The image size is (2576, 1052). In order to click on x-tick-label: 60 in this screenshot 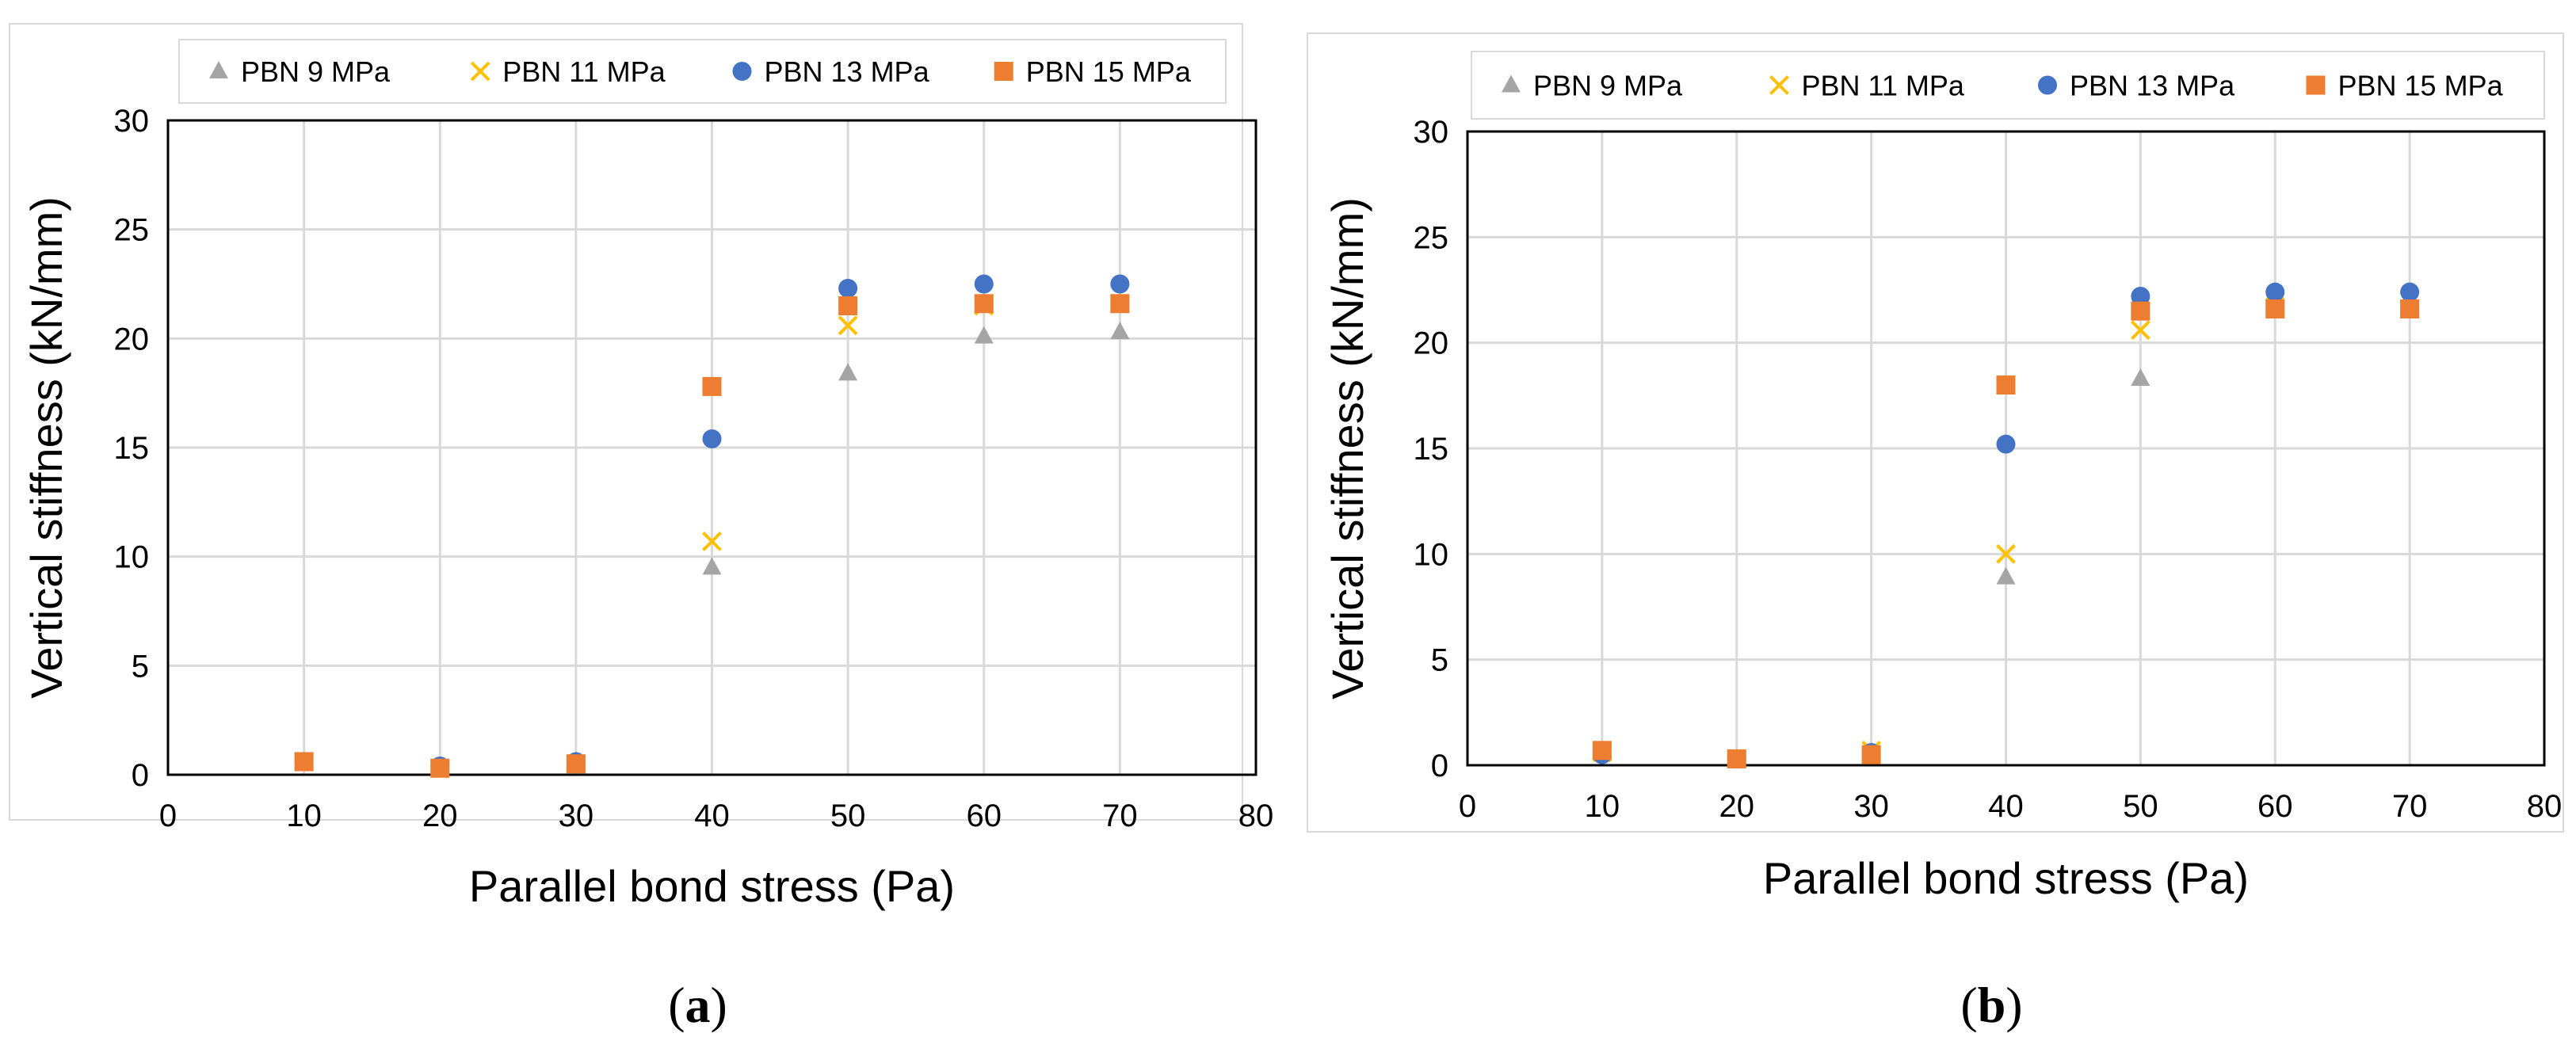, I will do `click(2275, 806)`.